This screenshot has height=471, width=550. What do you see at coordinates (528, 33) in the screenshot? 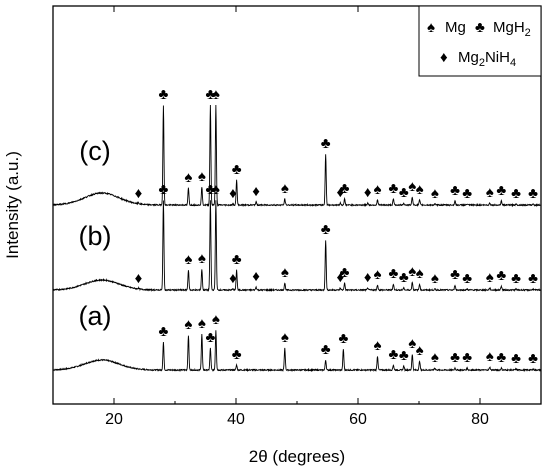
I see `legend-mgh2-sub: 2` at bounding box center [528, 33].